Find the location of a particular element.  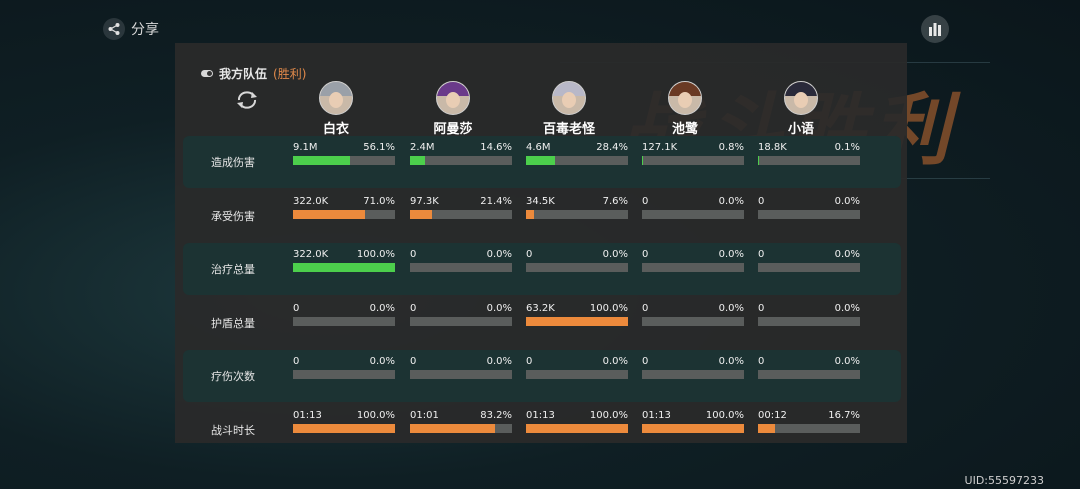

stat-value: 97.3K is located at coordinates (424, 201).